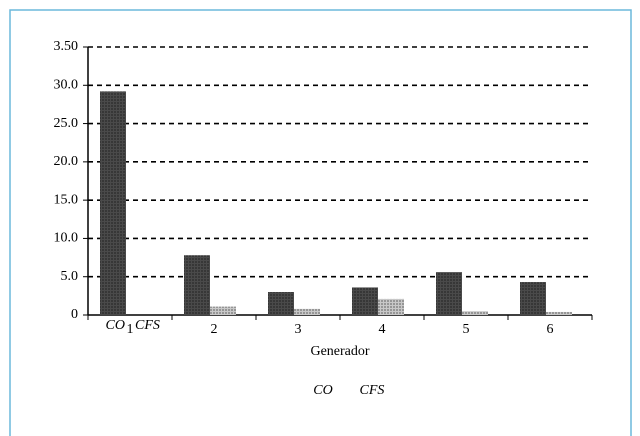 The image size is (640, 436). I want to click on legend-label: CO, so click(322, 390).